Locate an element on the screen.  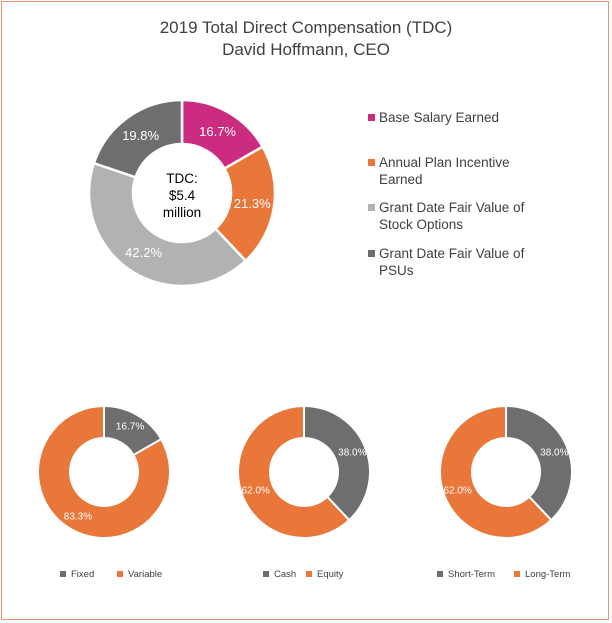
donut-1-label-base-salary: 16.7% is located at coordinates (217, 131).